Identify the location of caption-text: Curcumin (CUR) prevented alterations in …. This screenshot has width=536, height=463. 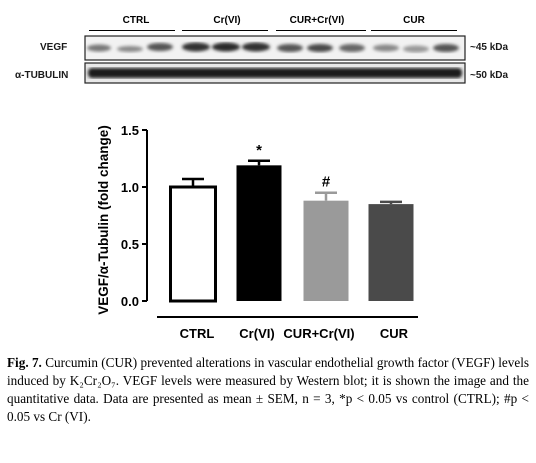
(268, 389).